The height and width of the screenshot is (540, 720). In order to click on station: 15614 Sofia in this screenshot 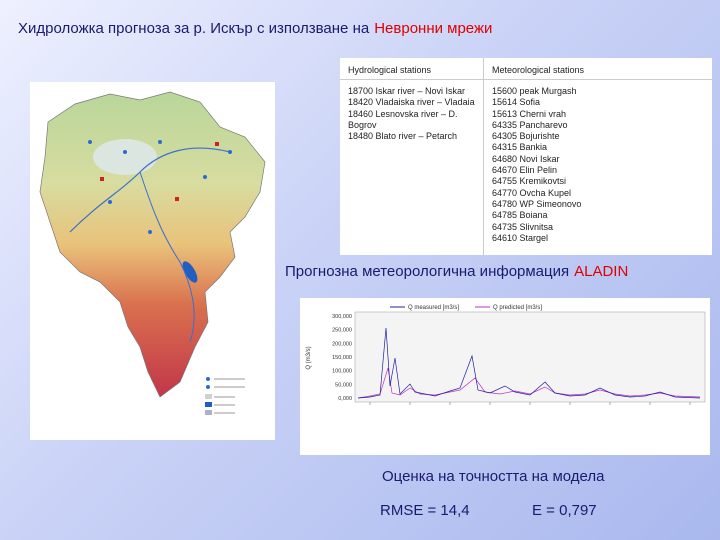, I will do `click(516, 102)`.